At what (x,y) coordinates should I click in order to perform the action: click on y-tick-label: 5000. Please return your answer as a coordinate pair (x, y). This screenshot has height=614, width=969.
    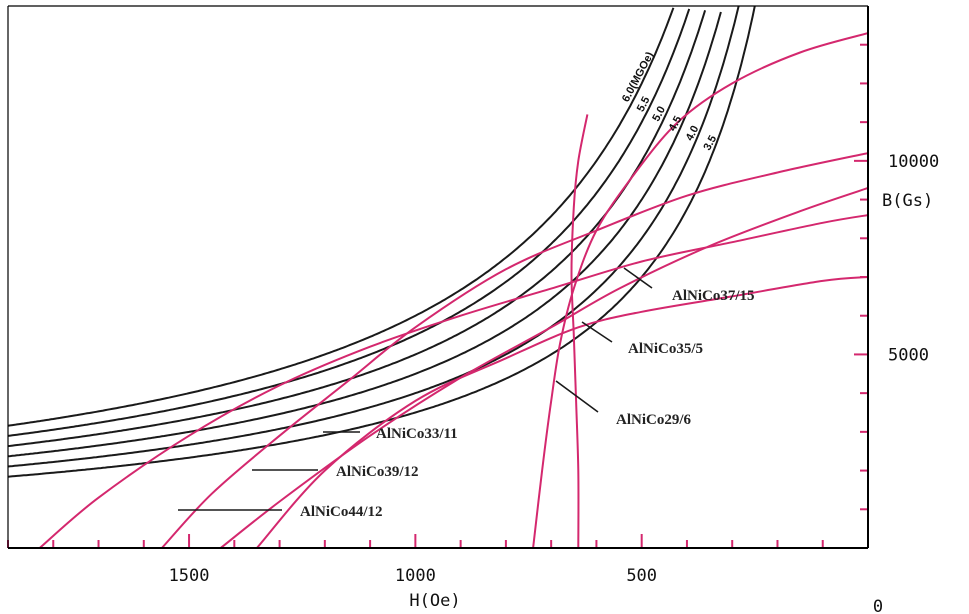
    Looking at the image, I should click on (908, 355).